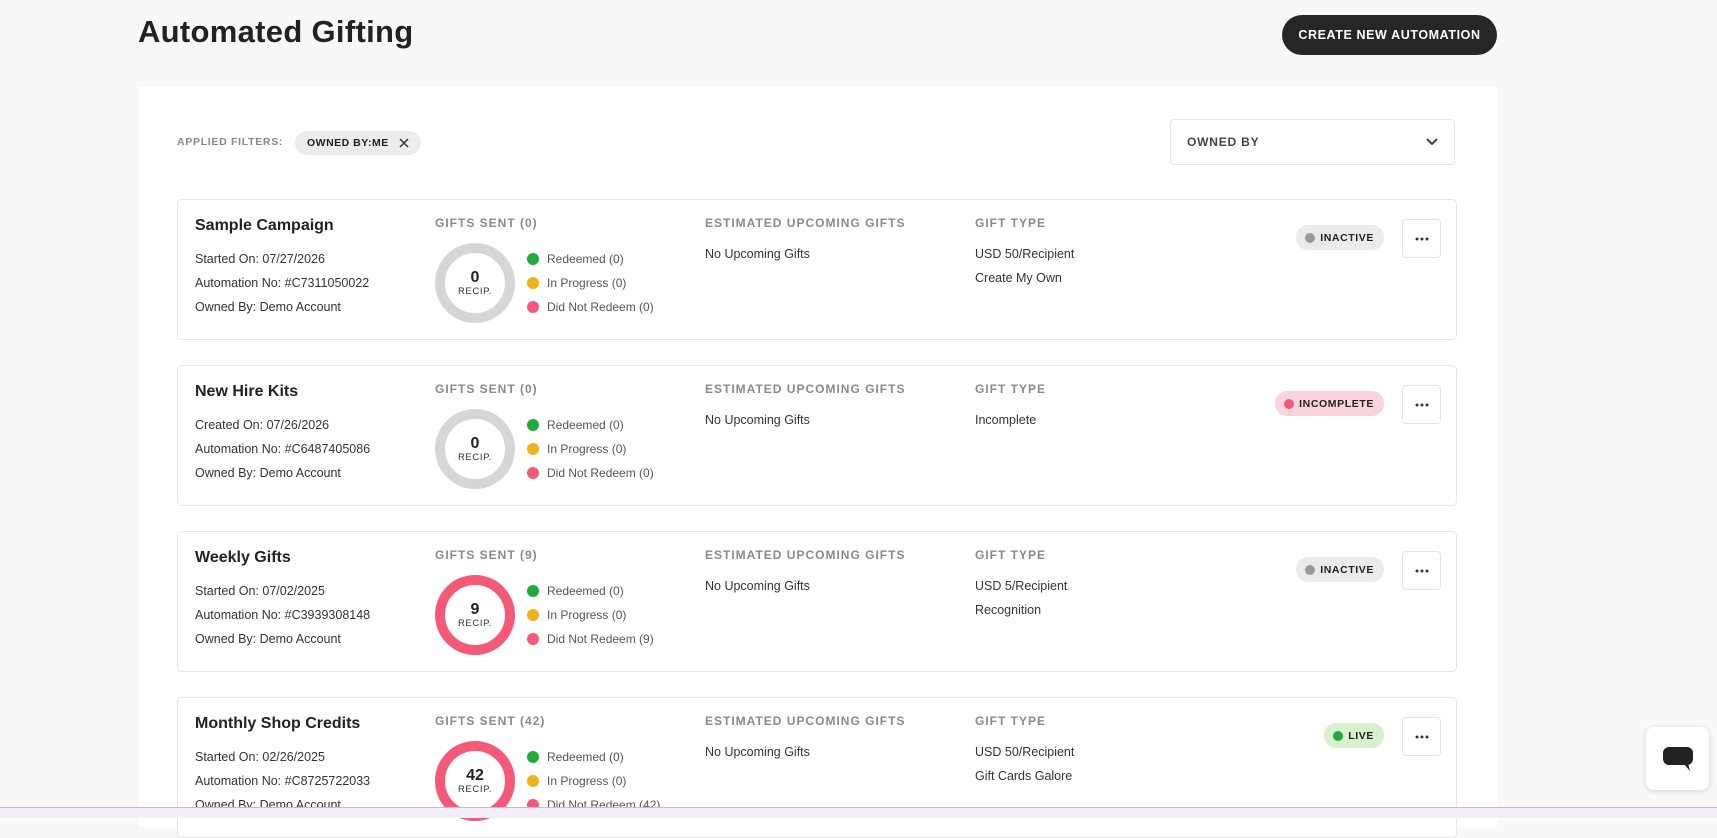 The image size is (1717, 838). What do you see at coordinates (283, 449) in the screenshot?
I see `campaign-detail: Automation No: #C6487405086` at bounding box center [283, 449].